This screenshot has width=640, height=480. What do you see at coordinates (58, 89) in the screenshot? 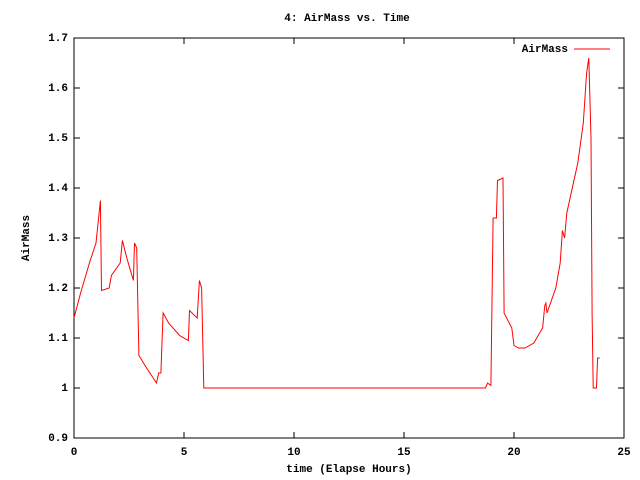
I see `y-tick-label: 1.6` at bounding box center [58, 89].